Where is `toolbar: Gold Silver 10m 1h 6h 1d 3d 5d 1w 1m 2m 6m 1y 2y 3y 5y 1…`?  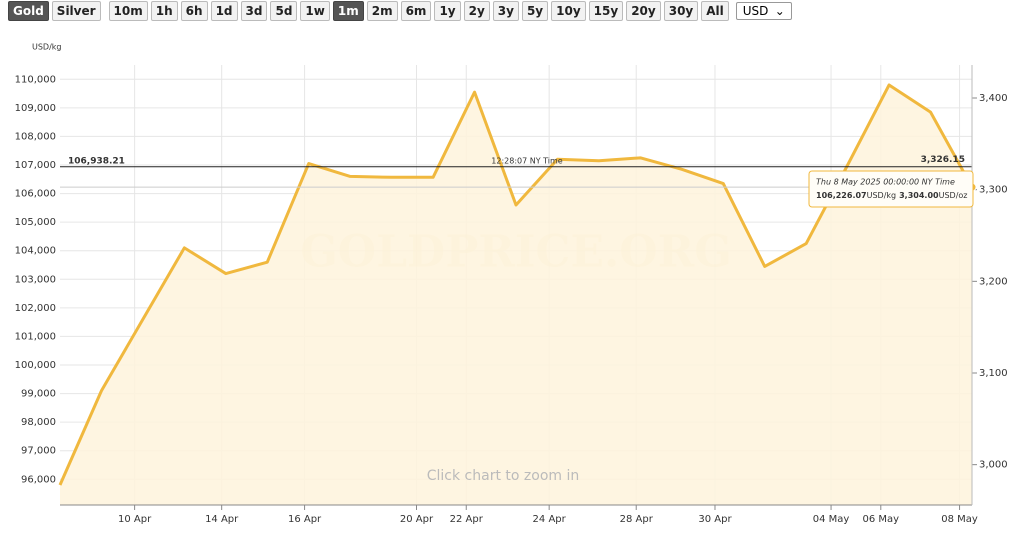 toolbar: Gold Silver 10m 1h 6h 1d 3d 5d 1w 1m 2m 6m 1y 2y 3y 5y 1… is located at coordinates (400, 11).